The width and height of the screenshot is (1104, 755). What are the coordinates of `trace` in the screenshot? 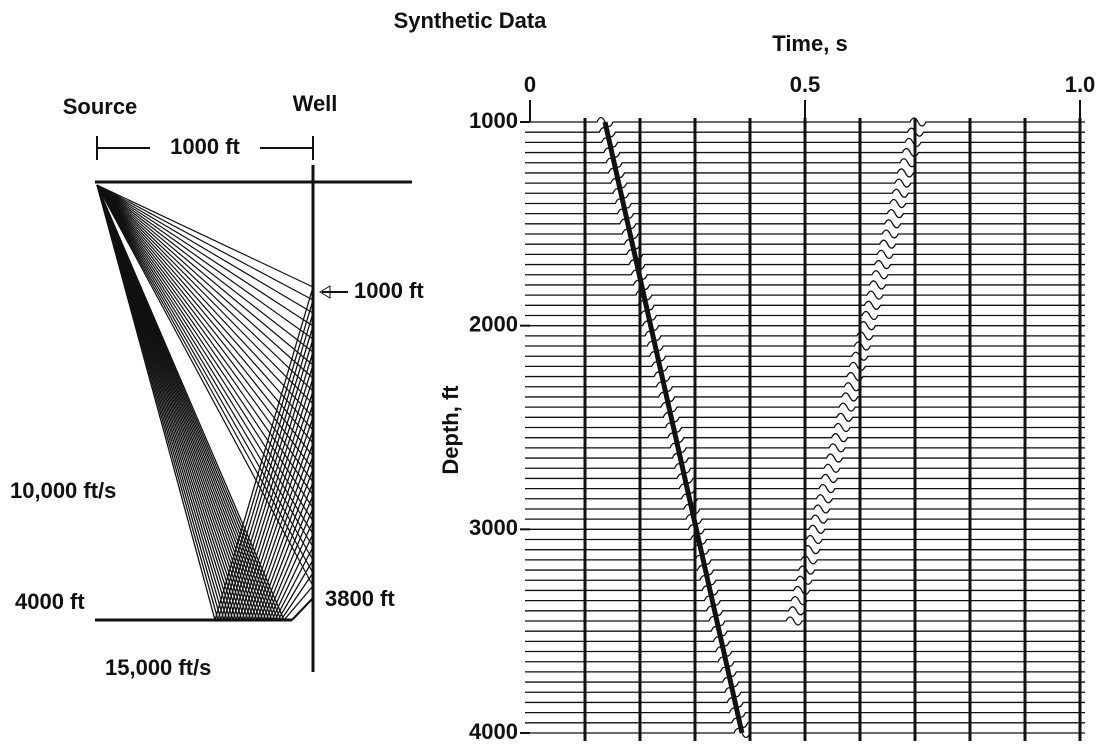 It's located at (805, 122).